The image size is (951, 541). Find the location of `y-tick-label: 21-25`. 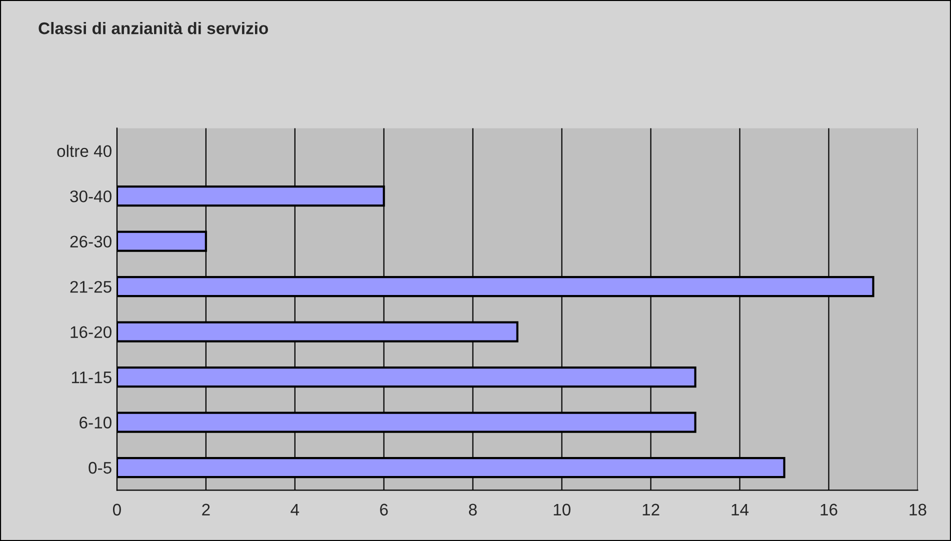

y-tick-label: 21-25 is located at coordinates (91, 286).